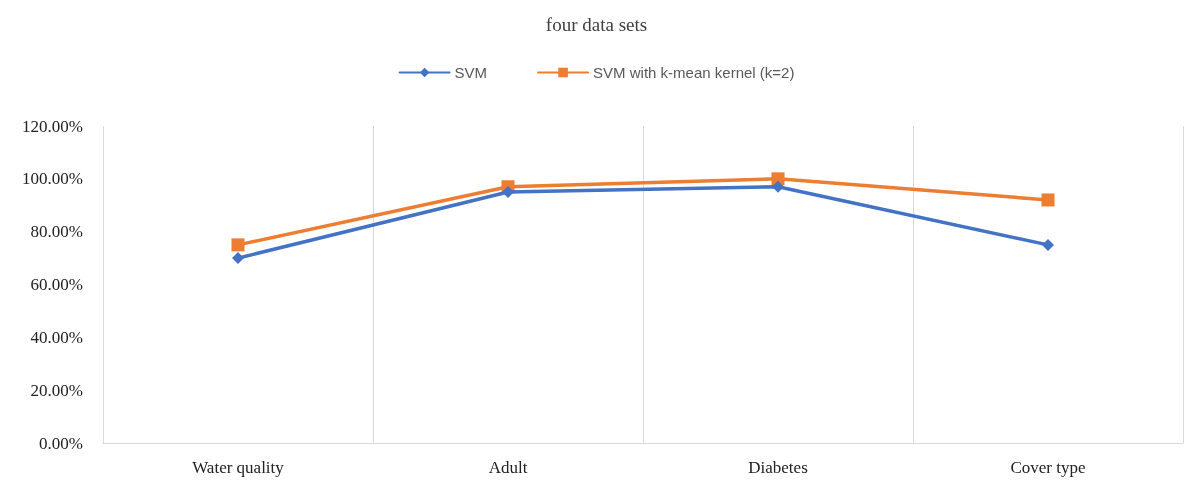 This screenshot has width=1193, height=481. Describe the element at coordinates (778, 467) in the screenshot. I see `x-tick-label: Diabetes` at that location.